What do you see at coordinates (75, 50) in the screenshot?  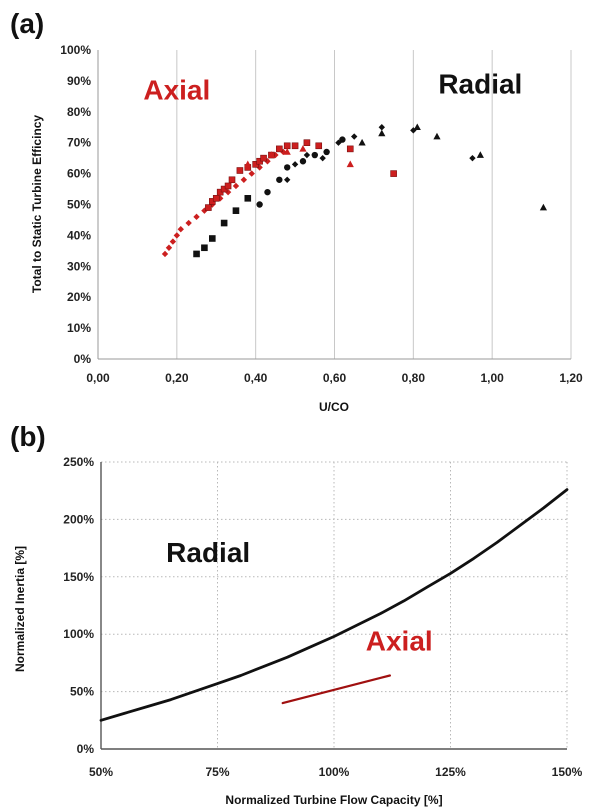 I see `panel-a-y-tick-label: 100%` at bounding box center [75, 50].